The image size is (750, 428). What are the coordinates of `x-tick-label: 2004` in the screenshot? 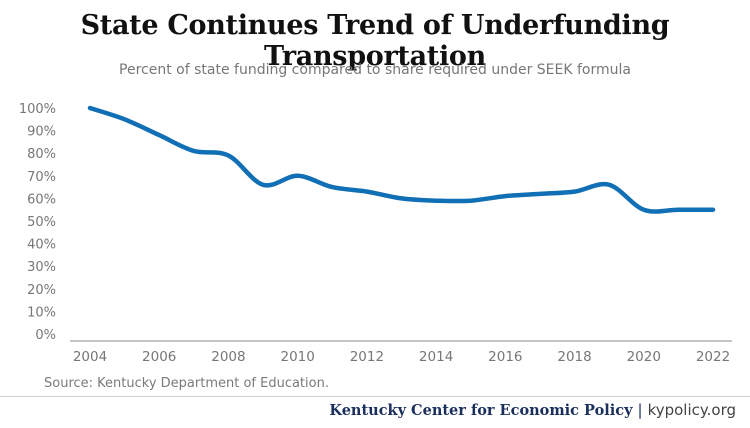 It's located at (90, 357).